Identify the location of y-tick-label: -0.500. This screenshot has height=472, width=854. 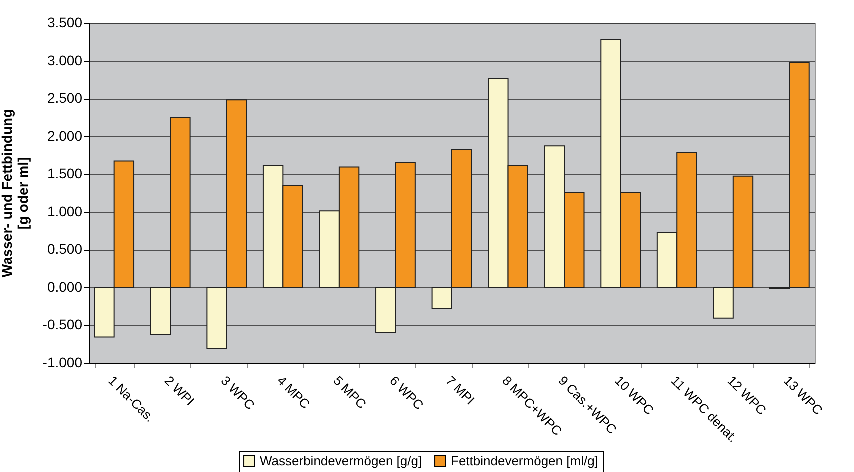
(62, 324).